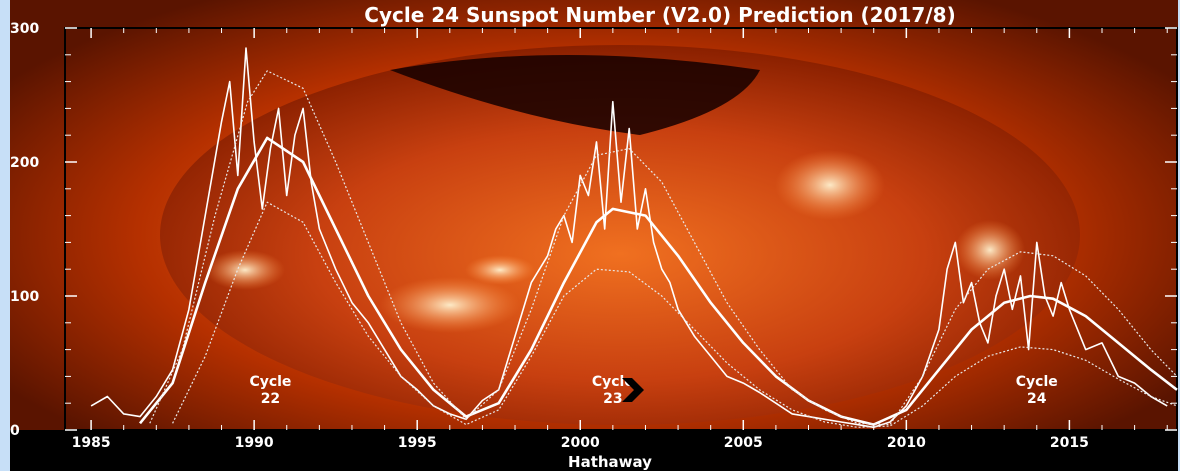 The image size is (1180, 471). I want to click on x-tick-label: 2000, so click(580, 443).